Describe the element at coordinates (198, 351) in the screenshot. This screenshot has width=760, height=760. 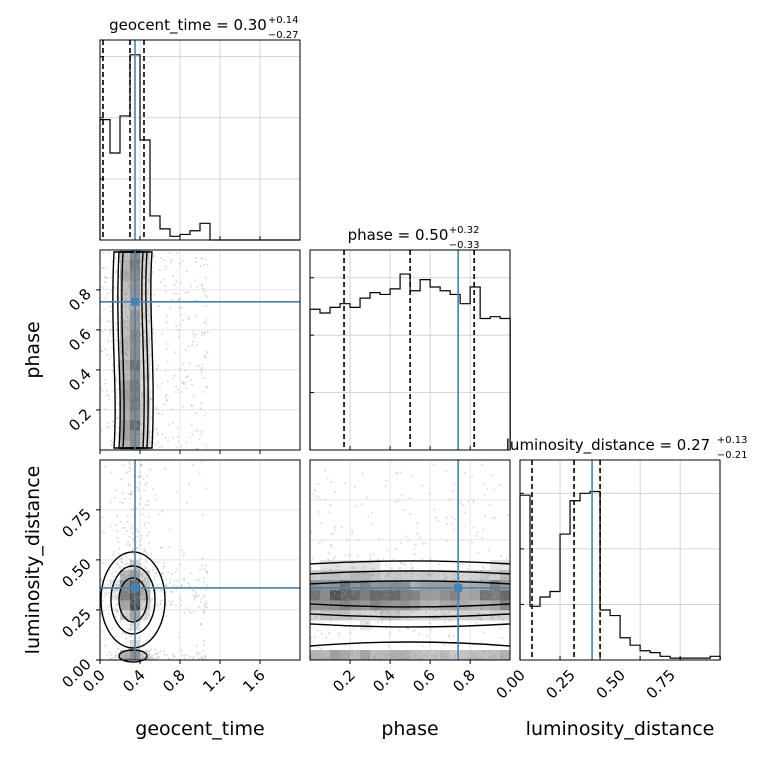
I see `panel-geocent_time-vs-phase` at that location.